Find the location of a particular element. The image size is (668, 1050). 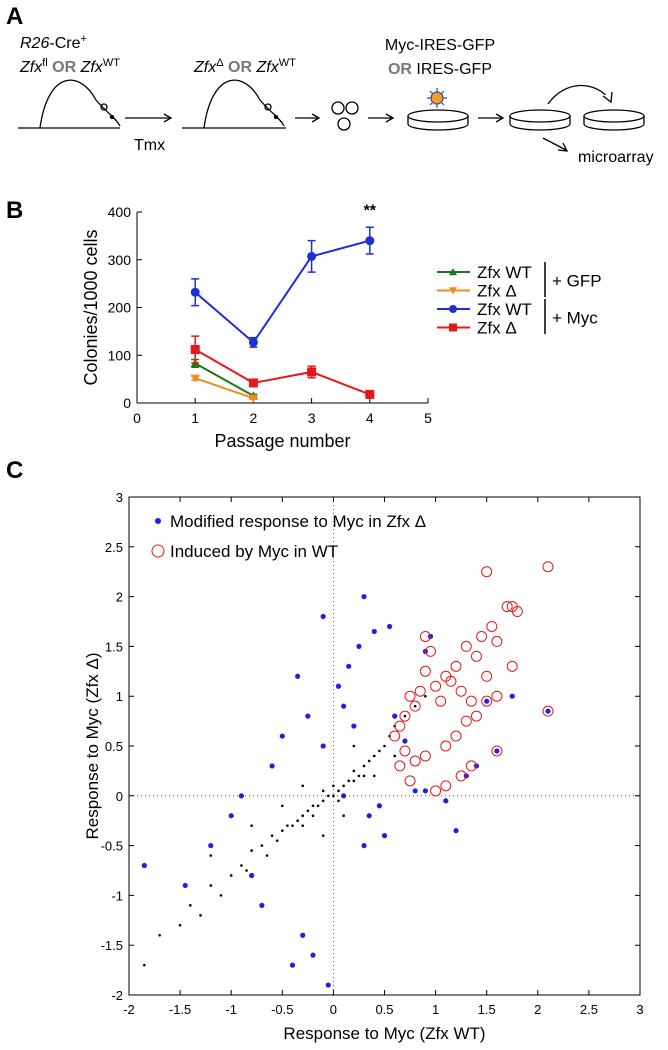

annotation: ** is located at coordinates (370, 210).